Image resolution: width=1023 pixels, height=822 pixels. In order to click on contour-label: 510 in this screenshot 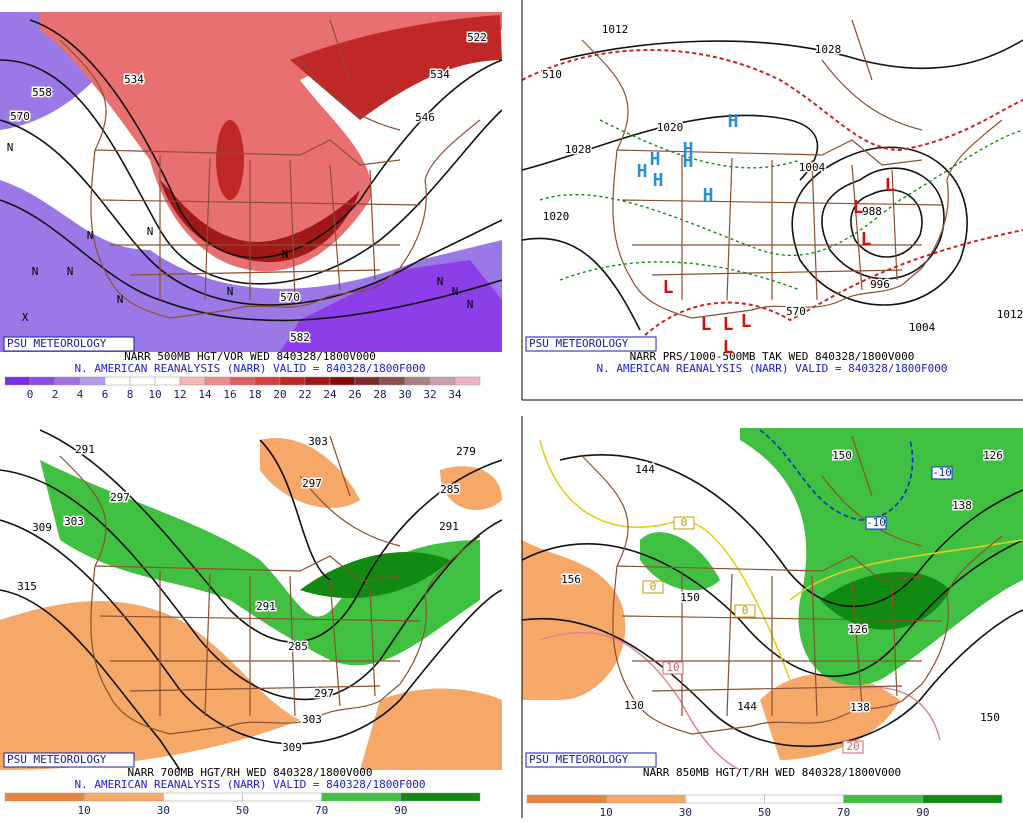, I will do `click(552, 74)`.